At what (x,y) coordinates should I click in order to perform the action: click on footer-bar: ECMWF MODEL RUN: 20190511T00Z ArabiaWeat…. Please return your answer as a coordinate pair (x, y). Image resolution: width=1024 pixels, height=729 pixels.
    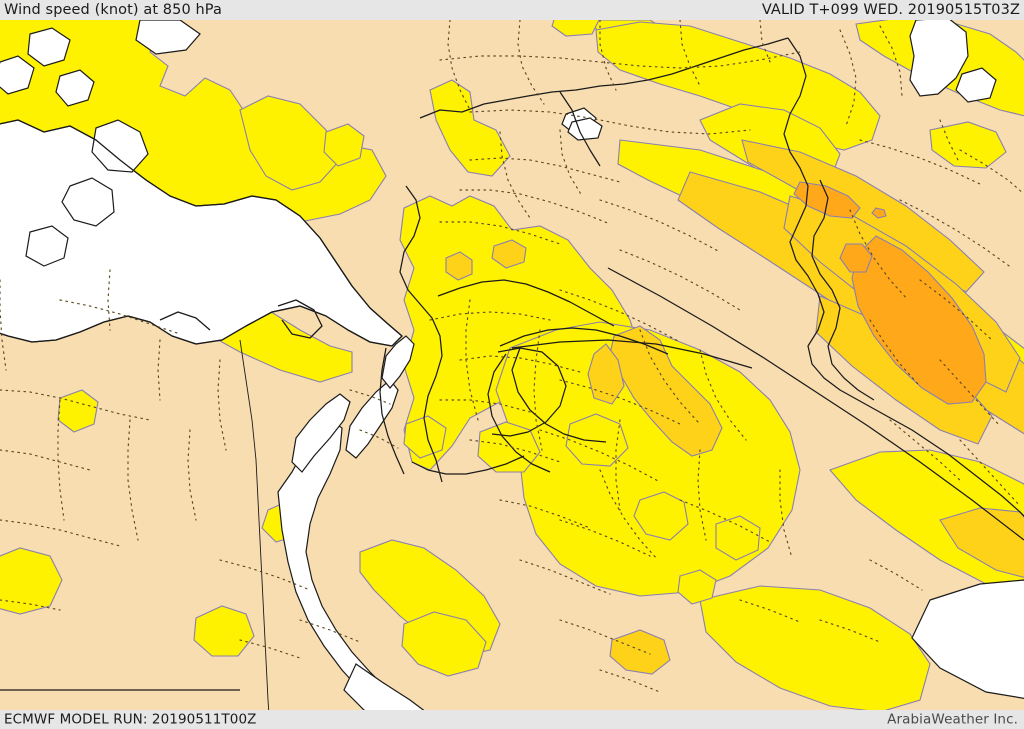
    Looking at the image, I should click on (512, 719).